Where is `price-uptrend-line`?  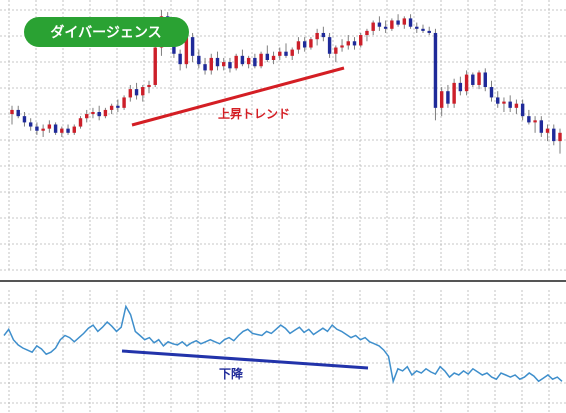 price-uptrend-line is located at coordinates (238, 96).